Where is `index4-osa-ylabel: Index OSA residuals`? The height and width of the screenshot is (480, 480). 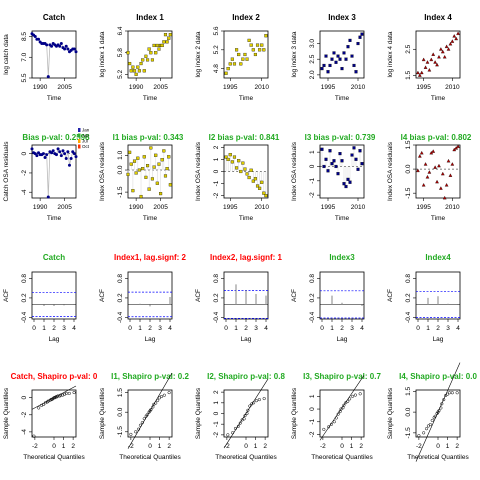
index4-osa-ylabel: Index OSA residuals is located at coordinates (390, 171).